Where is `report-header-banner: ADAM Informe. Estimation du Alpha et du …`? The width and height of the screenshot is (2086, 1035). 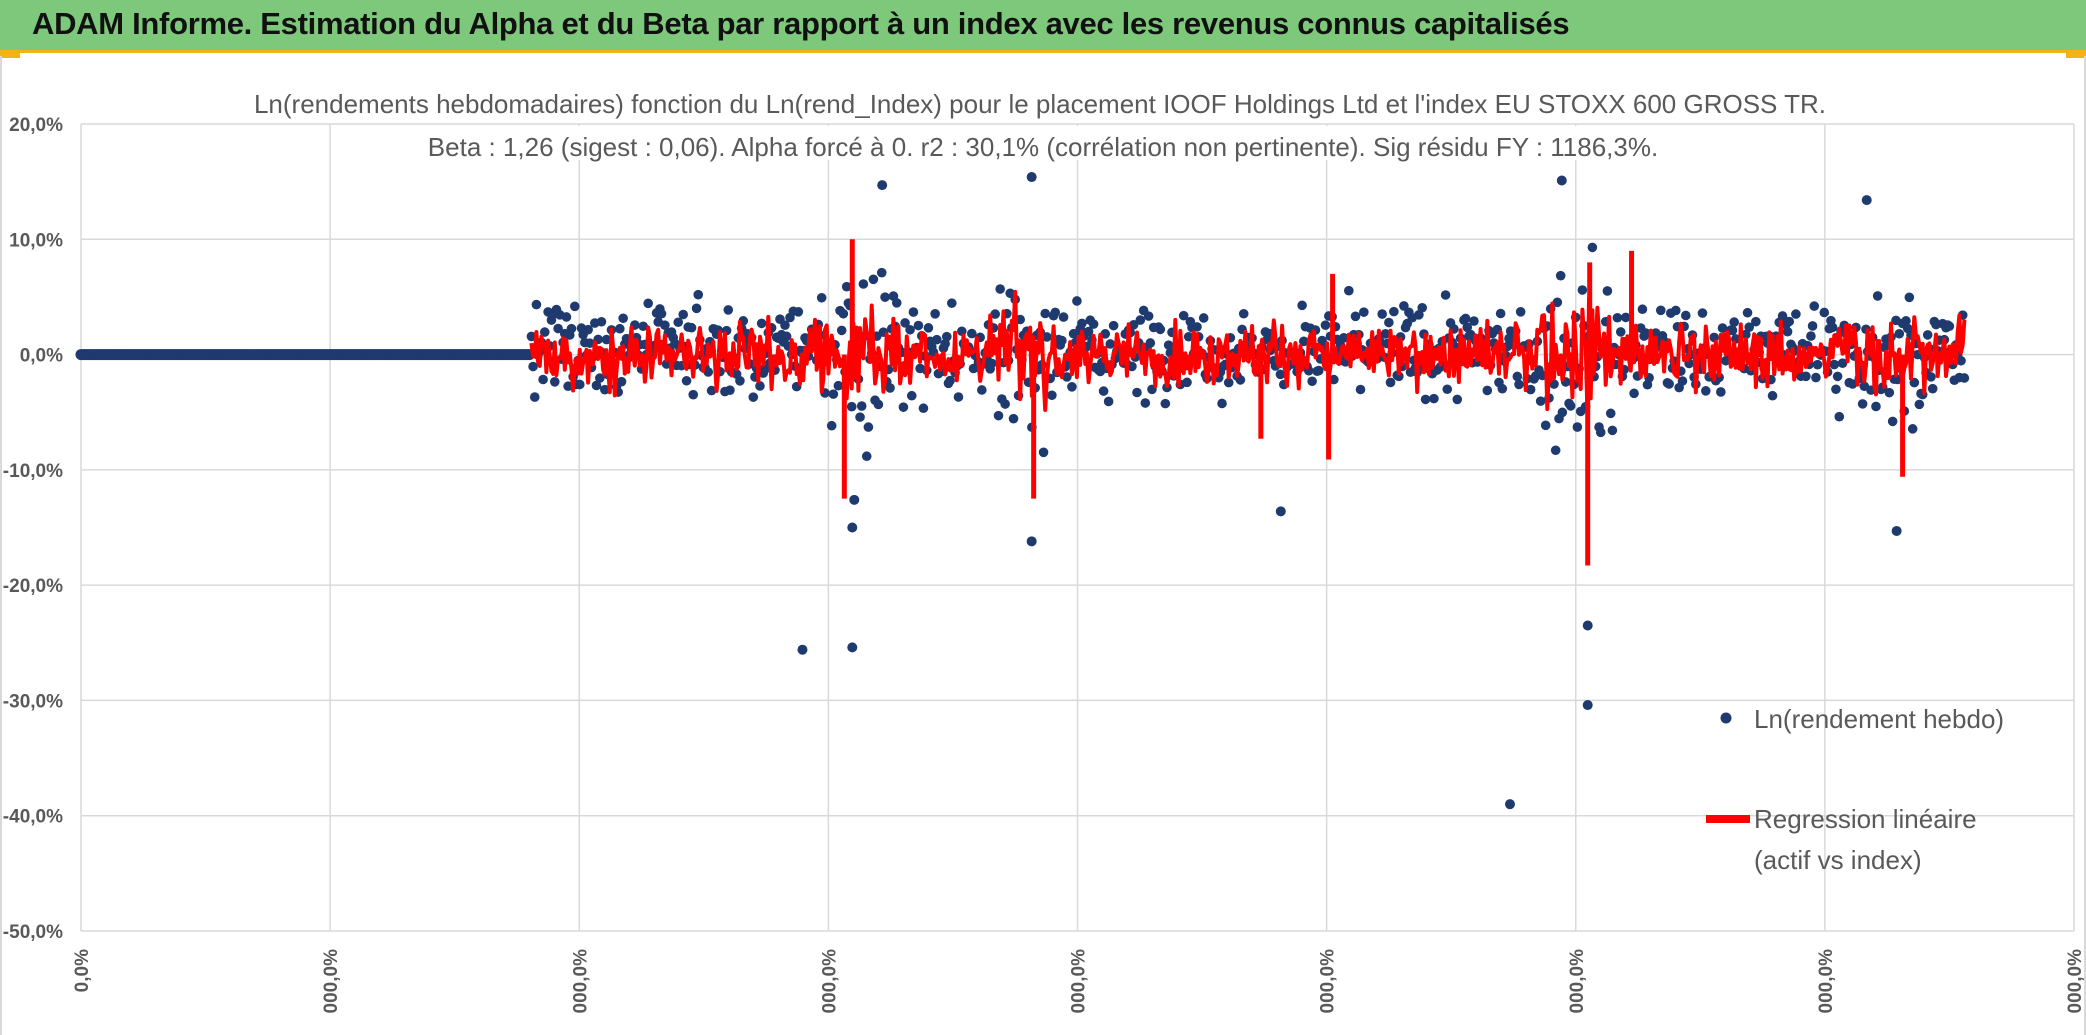
report-header-banner: ADAM Informe. Estimation du Alpha et du … is located at coordinates (1043, 26).